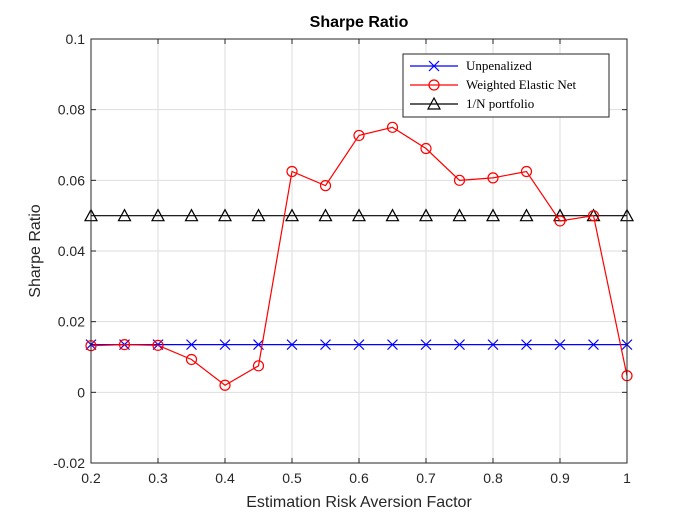 The height and width of the screenshot is (519, 692). What do you see at coordinates (71, 251) in the screenshot?
I see `y-tick-label: 0.04` at bounding box center [71, 251].